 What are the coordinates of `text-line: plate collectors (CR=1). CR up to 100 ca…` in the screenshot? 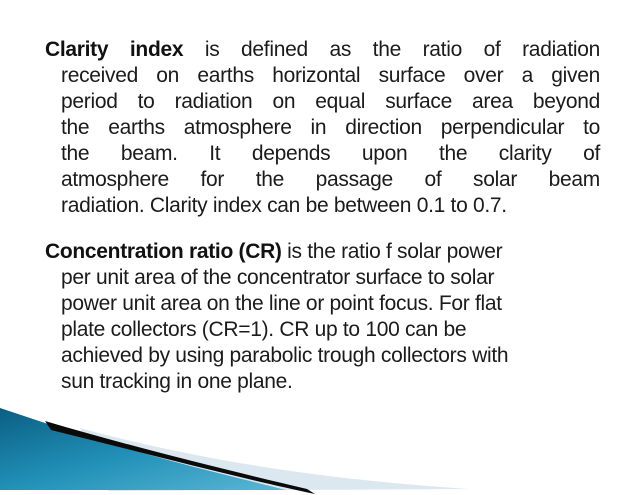 It's located at (264, 329).